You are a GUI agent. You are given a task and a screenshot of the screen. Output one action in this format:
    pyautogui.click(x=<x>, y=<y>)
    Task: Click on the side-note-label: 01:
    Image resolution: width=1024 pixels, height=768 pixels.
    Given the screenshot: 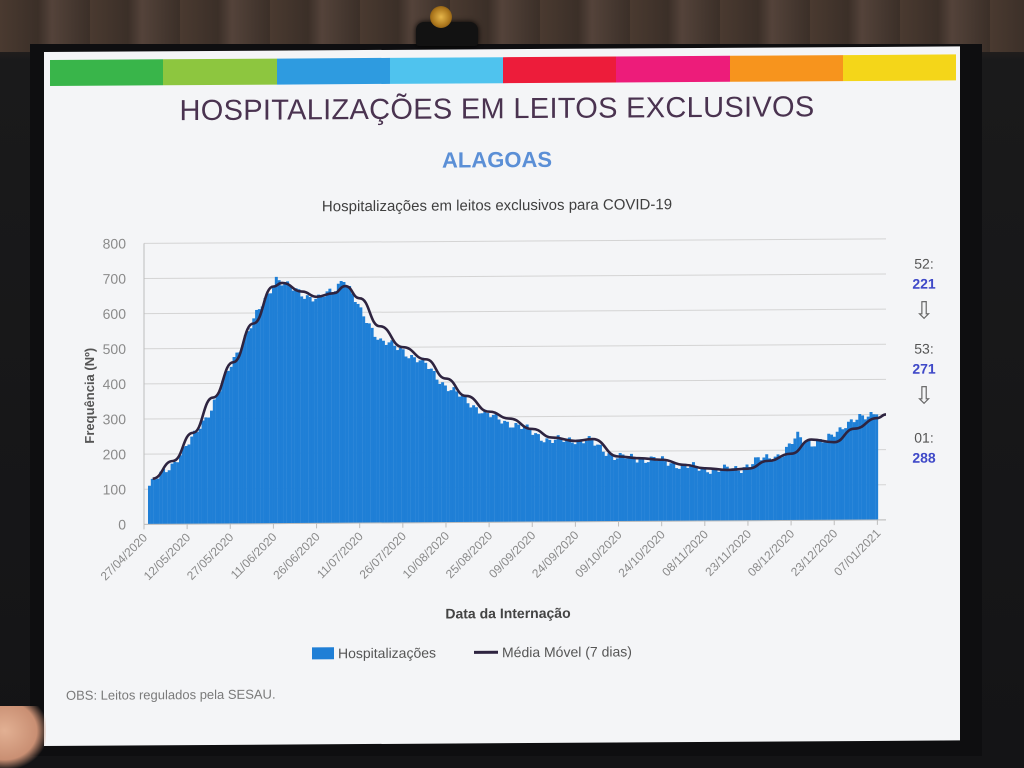 What is the action you would take?
    pyautogui.click(x=923, y=438)
    